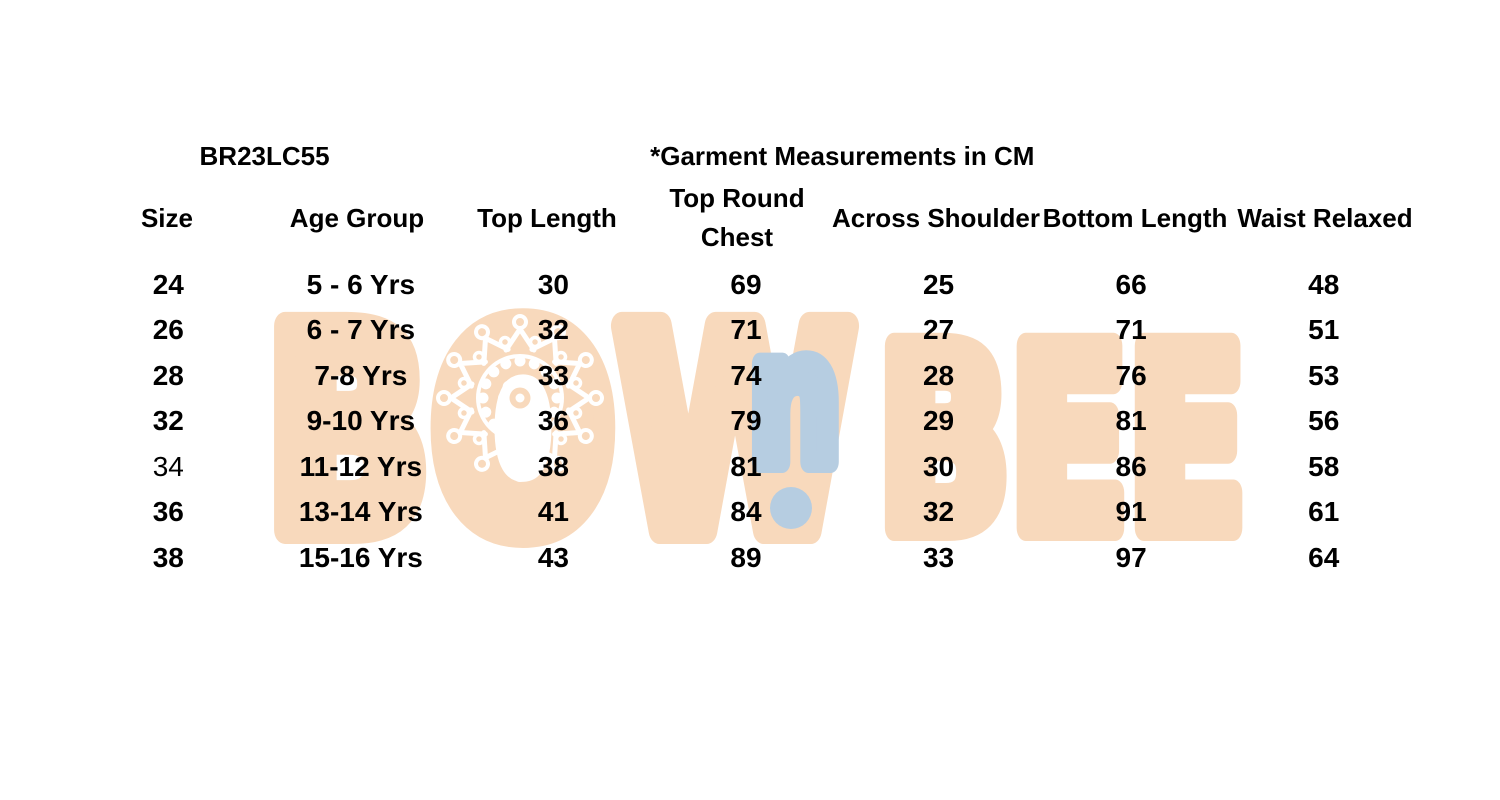 The image size is (1500, 800). What do you see at coordinates (553, 284) in the screenshot?
I see `cell-top-length: 30` at bounding box center [553, 284].